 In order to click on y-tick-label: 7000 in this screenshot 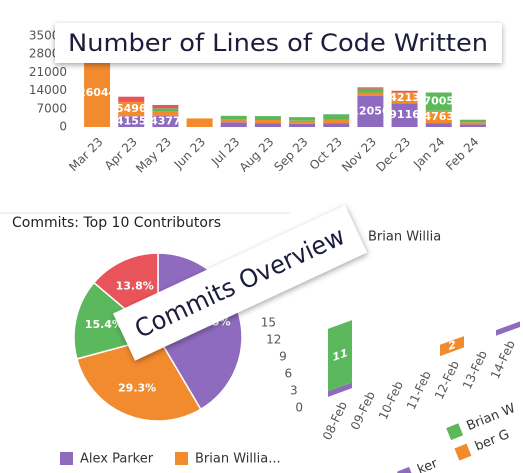, I will do `click(51, 108)`.